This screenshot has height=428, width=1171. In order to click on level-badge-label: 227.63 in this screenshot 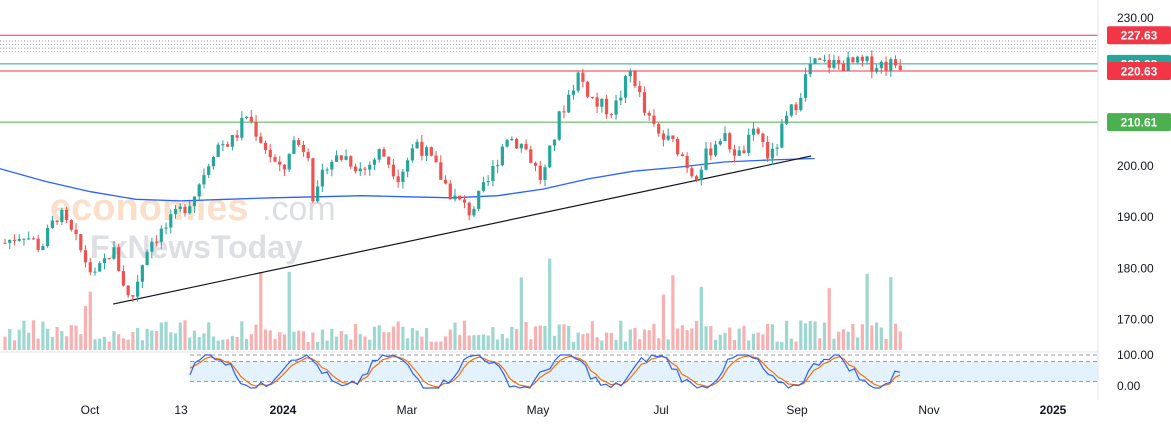, I will do `click(1139, 36)`.